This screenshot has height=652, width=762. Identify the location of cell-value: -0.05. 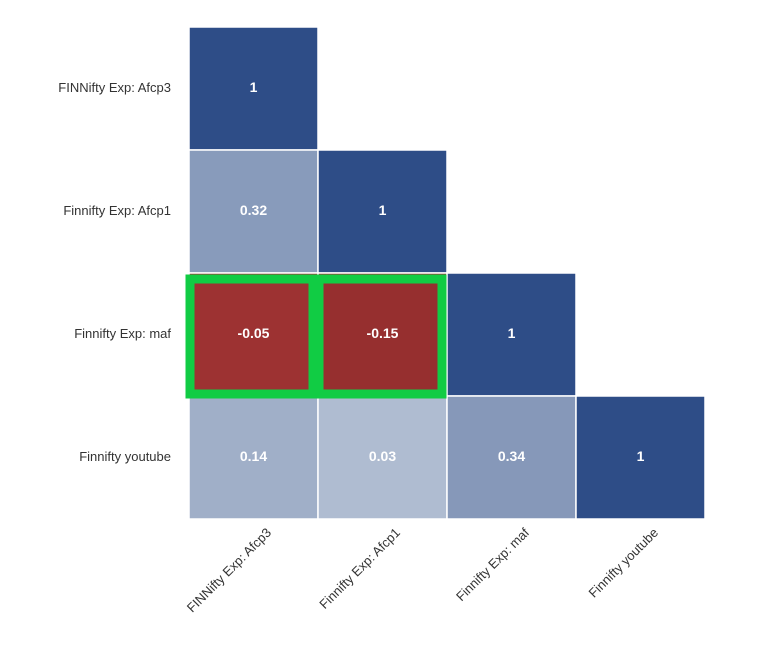
(254, 333).